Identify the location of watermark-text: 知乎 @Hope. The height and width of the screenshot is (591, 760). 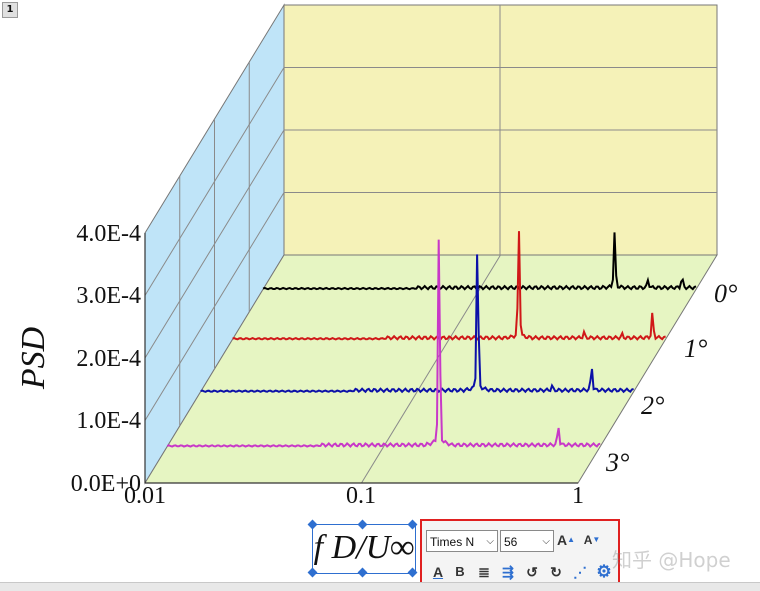
(671, 560).